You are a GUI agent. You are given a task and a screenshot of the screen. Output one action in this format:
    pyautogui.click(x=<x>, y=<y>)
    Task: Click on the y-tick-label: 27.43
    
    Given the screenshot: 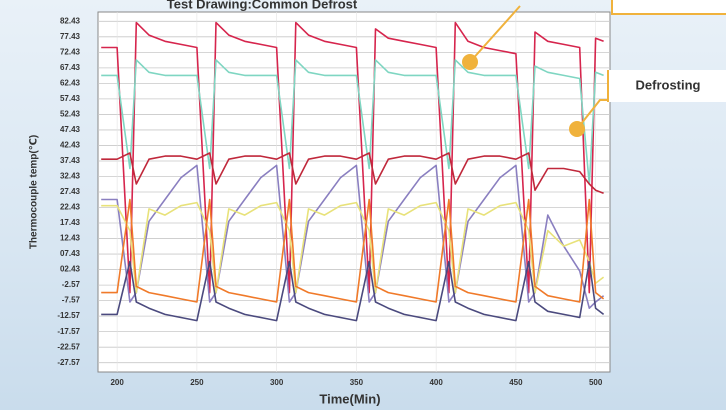 What is the action you would take?
    pyautogui.click(x=70, y=191)
    